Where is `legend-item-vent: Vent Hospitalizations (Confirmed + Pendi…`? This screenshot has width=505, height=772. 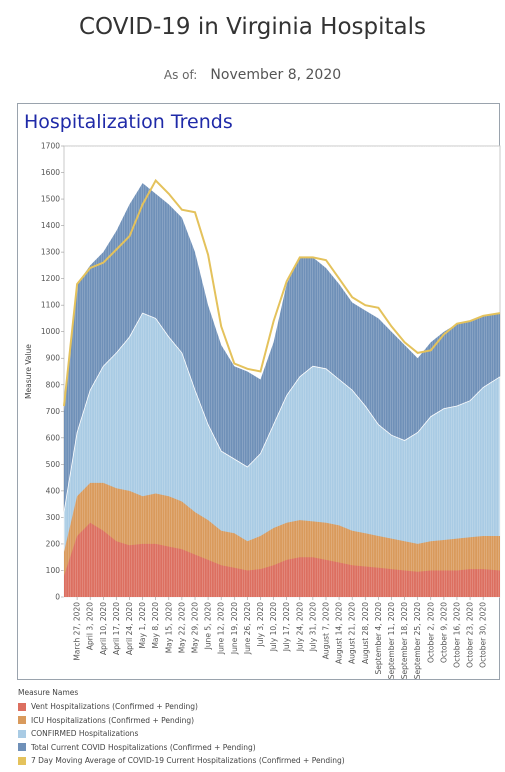
legend-item-vent: Vent Hospitalizations (Confirmed + Pendi… is located at coordinates (181, 707).